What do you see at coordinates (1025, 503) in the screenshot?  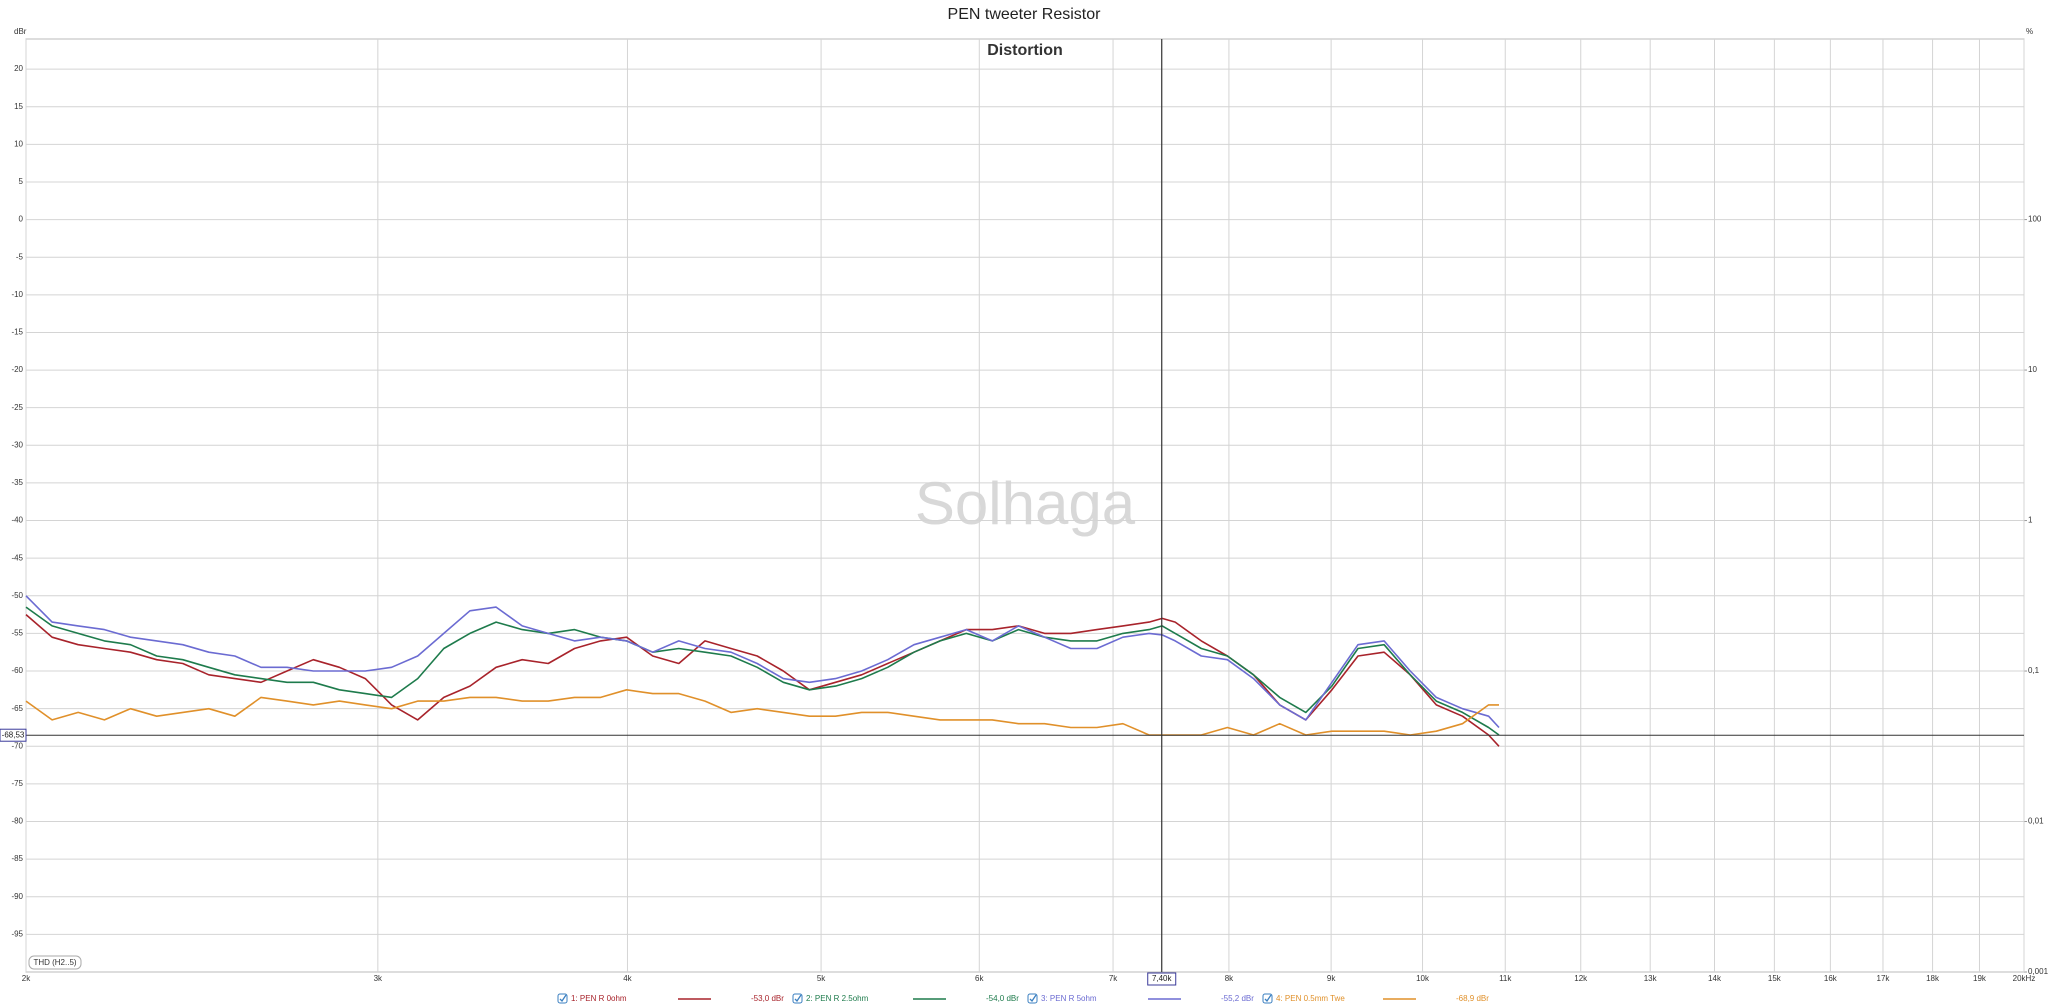 I see `watermark: Solhaga` at bounding box center [1025, 503].